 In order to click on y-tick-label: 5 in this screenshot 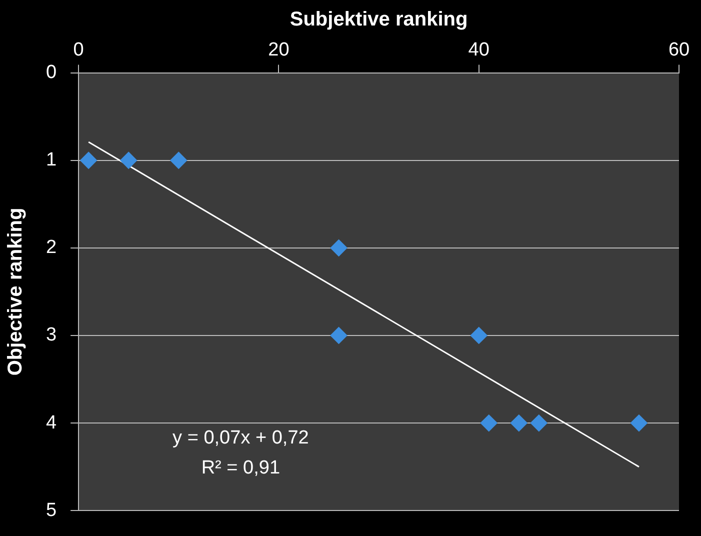, I will do `click(51, 510)`.